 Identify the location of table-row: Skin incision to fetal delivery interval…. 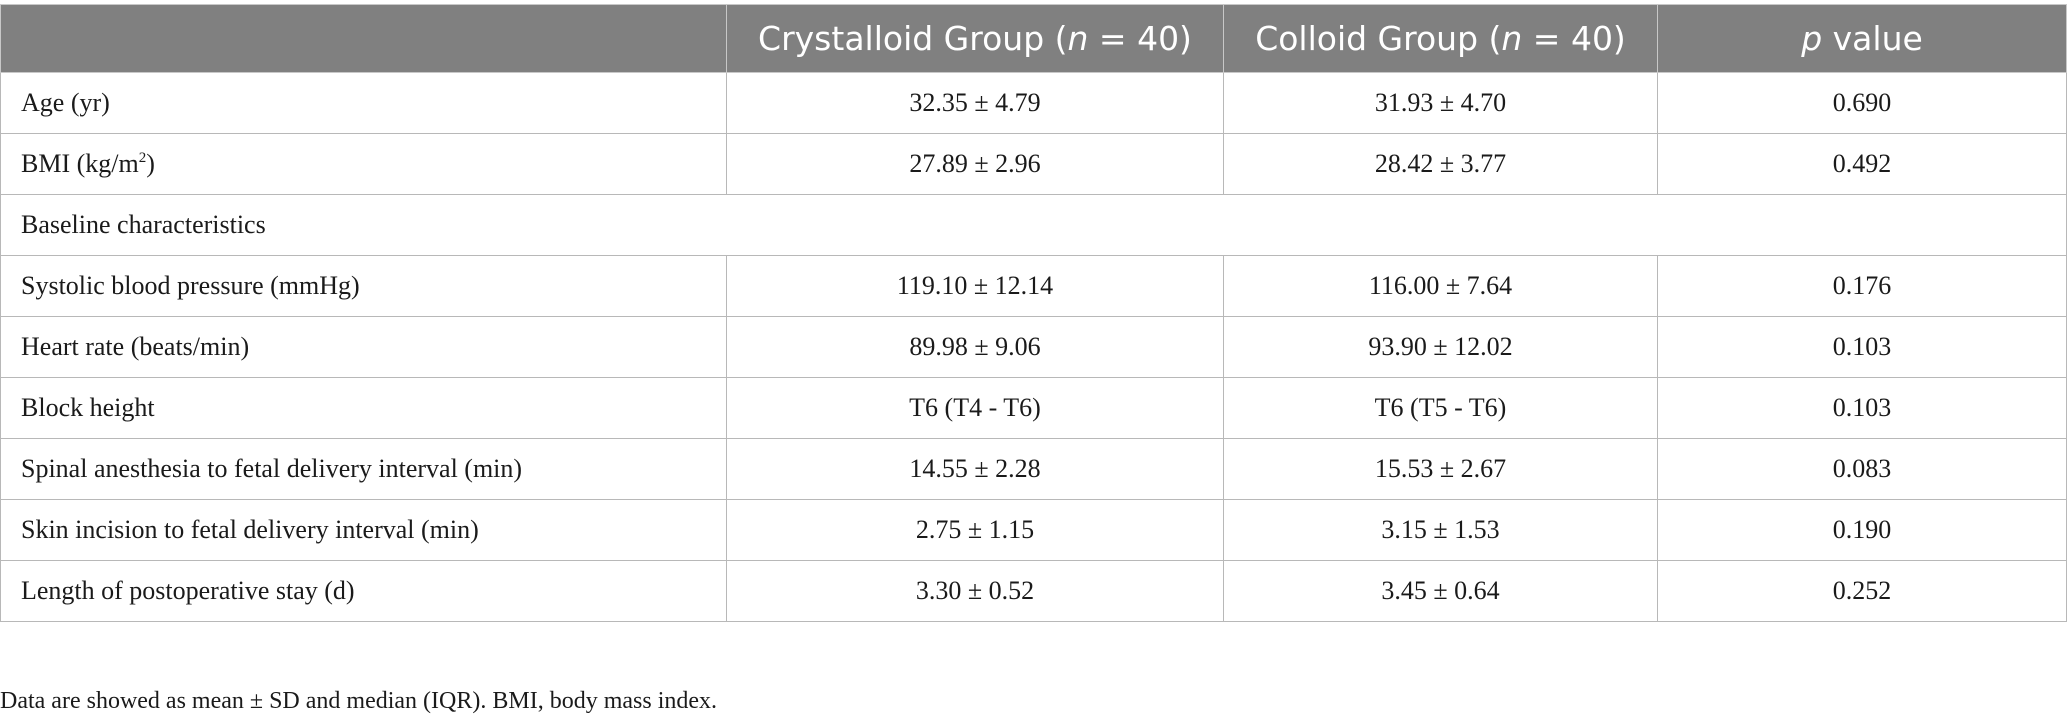
(1033, 530).